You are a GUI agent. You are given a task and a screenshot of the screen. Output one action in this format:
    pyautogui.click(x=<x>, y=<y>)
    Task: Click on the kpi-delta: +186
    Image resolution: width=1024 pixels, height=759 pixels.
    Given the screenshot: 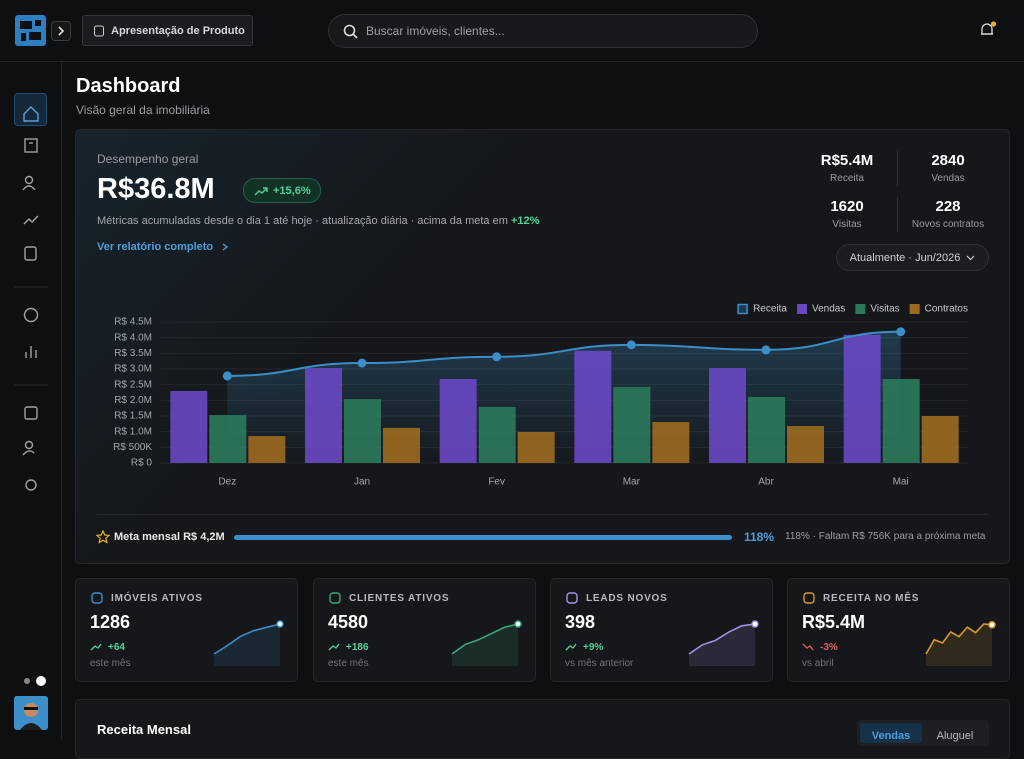 What is the action you would take?
    pyautogui.click(x=357, y=647)
    